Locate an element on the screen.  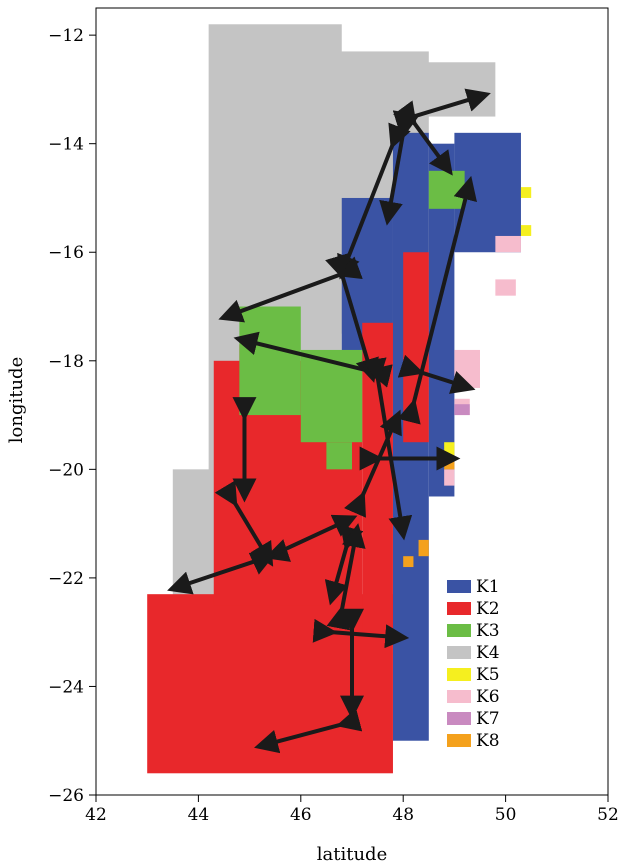
x-tick-label-1: 42 is located at coordinates (96, 815).